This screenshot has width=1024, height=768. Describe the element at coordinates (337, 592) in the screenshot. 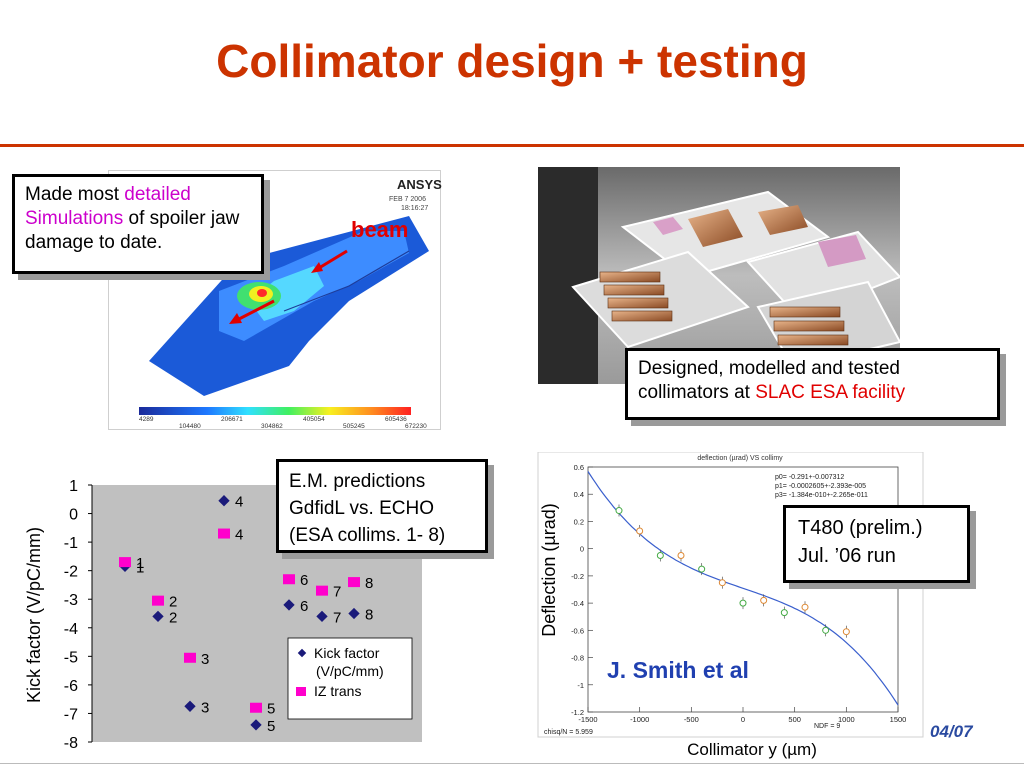

I see `iz-trans-point-label: 7` at that location.